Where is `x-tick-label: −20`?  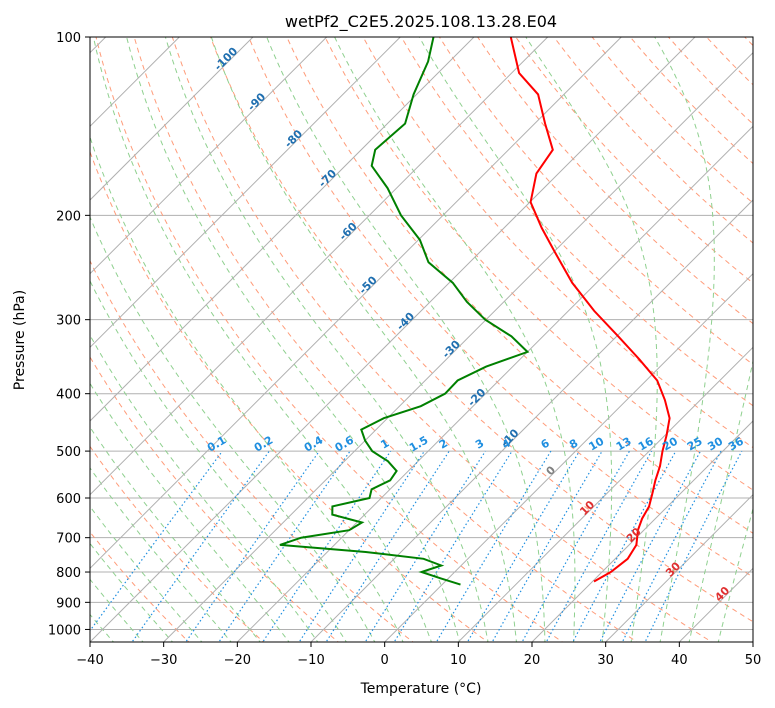
x-tick-label: −20 is located at coordinates (237, 660).